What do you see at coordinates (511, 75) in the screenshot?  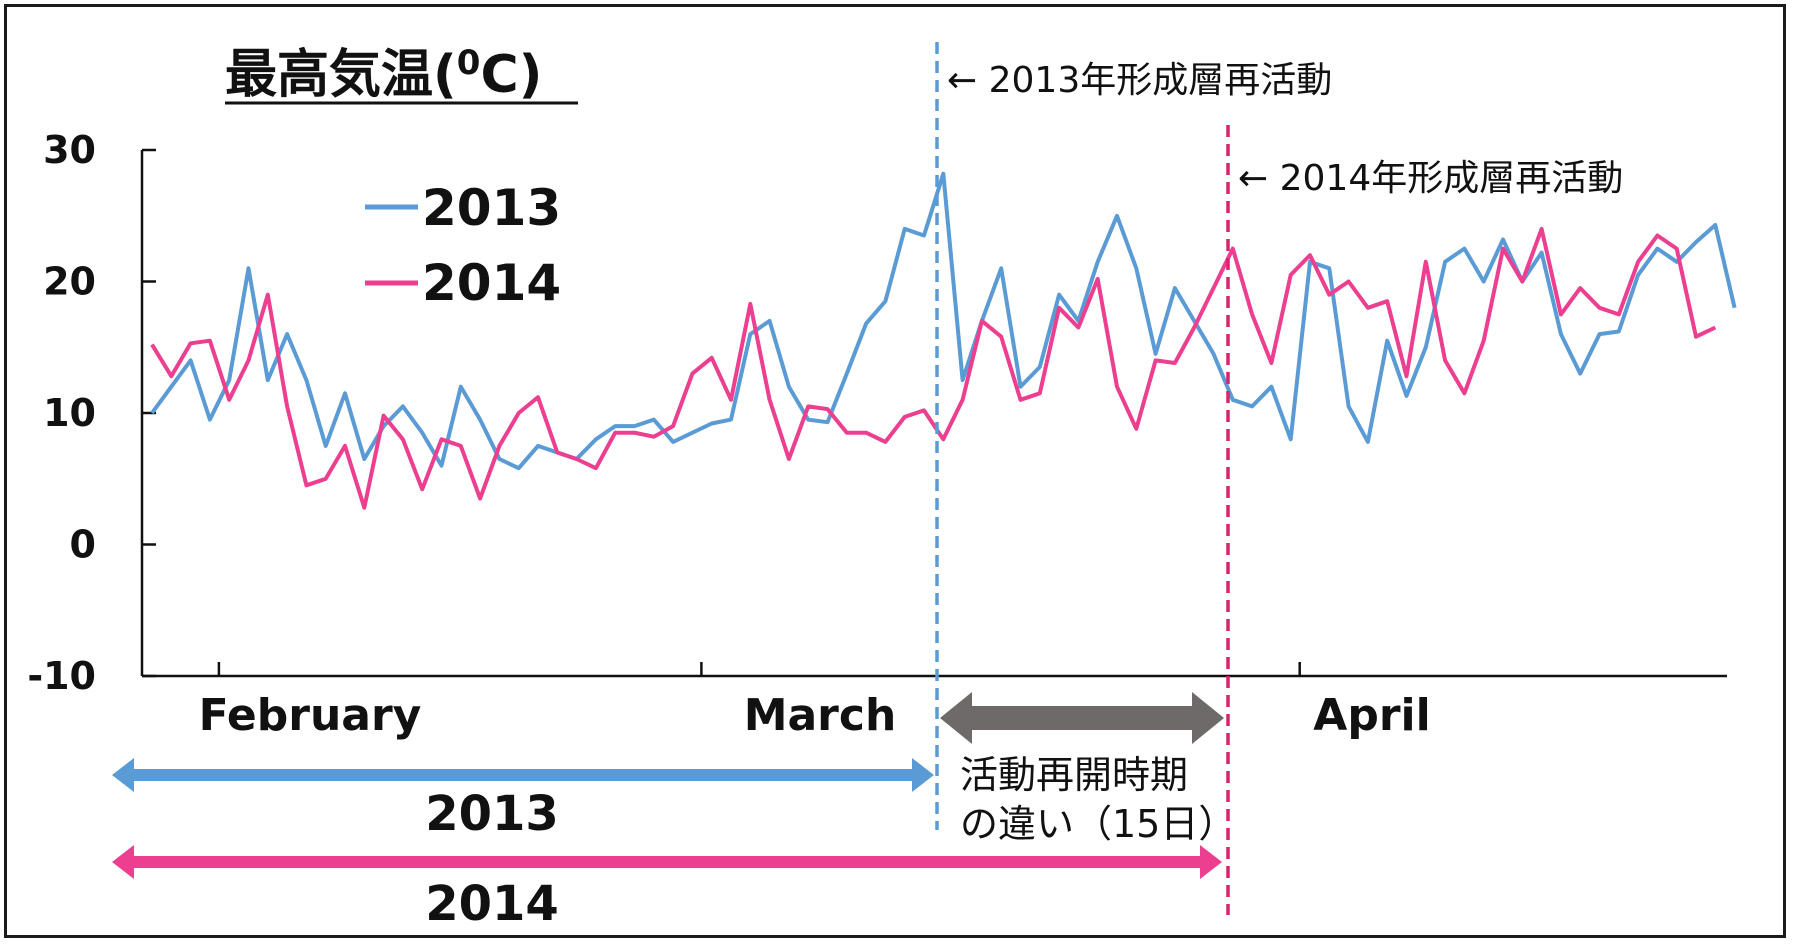 I see `title-unit: C)` at bounding box center [511, 75].